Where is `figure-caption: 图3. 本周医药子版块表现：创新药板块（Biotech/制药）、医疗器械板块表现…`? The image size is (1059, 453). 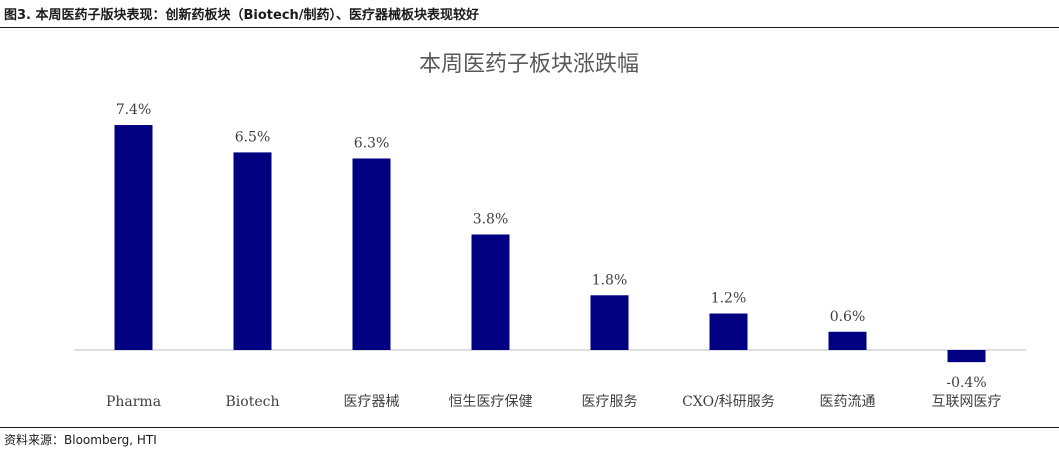
figure-caption: 图3. 本周医药子版块表现：创新药板块（Biotech/制药）、医疗器械板块表现… is located at coordinates (242, 15).